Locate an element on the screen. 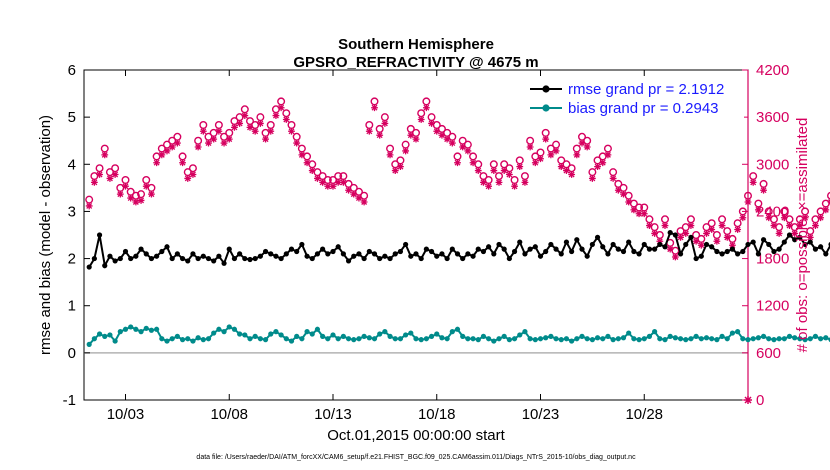  x-tick-label: 10/23 is located at coordinates (541, 414).